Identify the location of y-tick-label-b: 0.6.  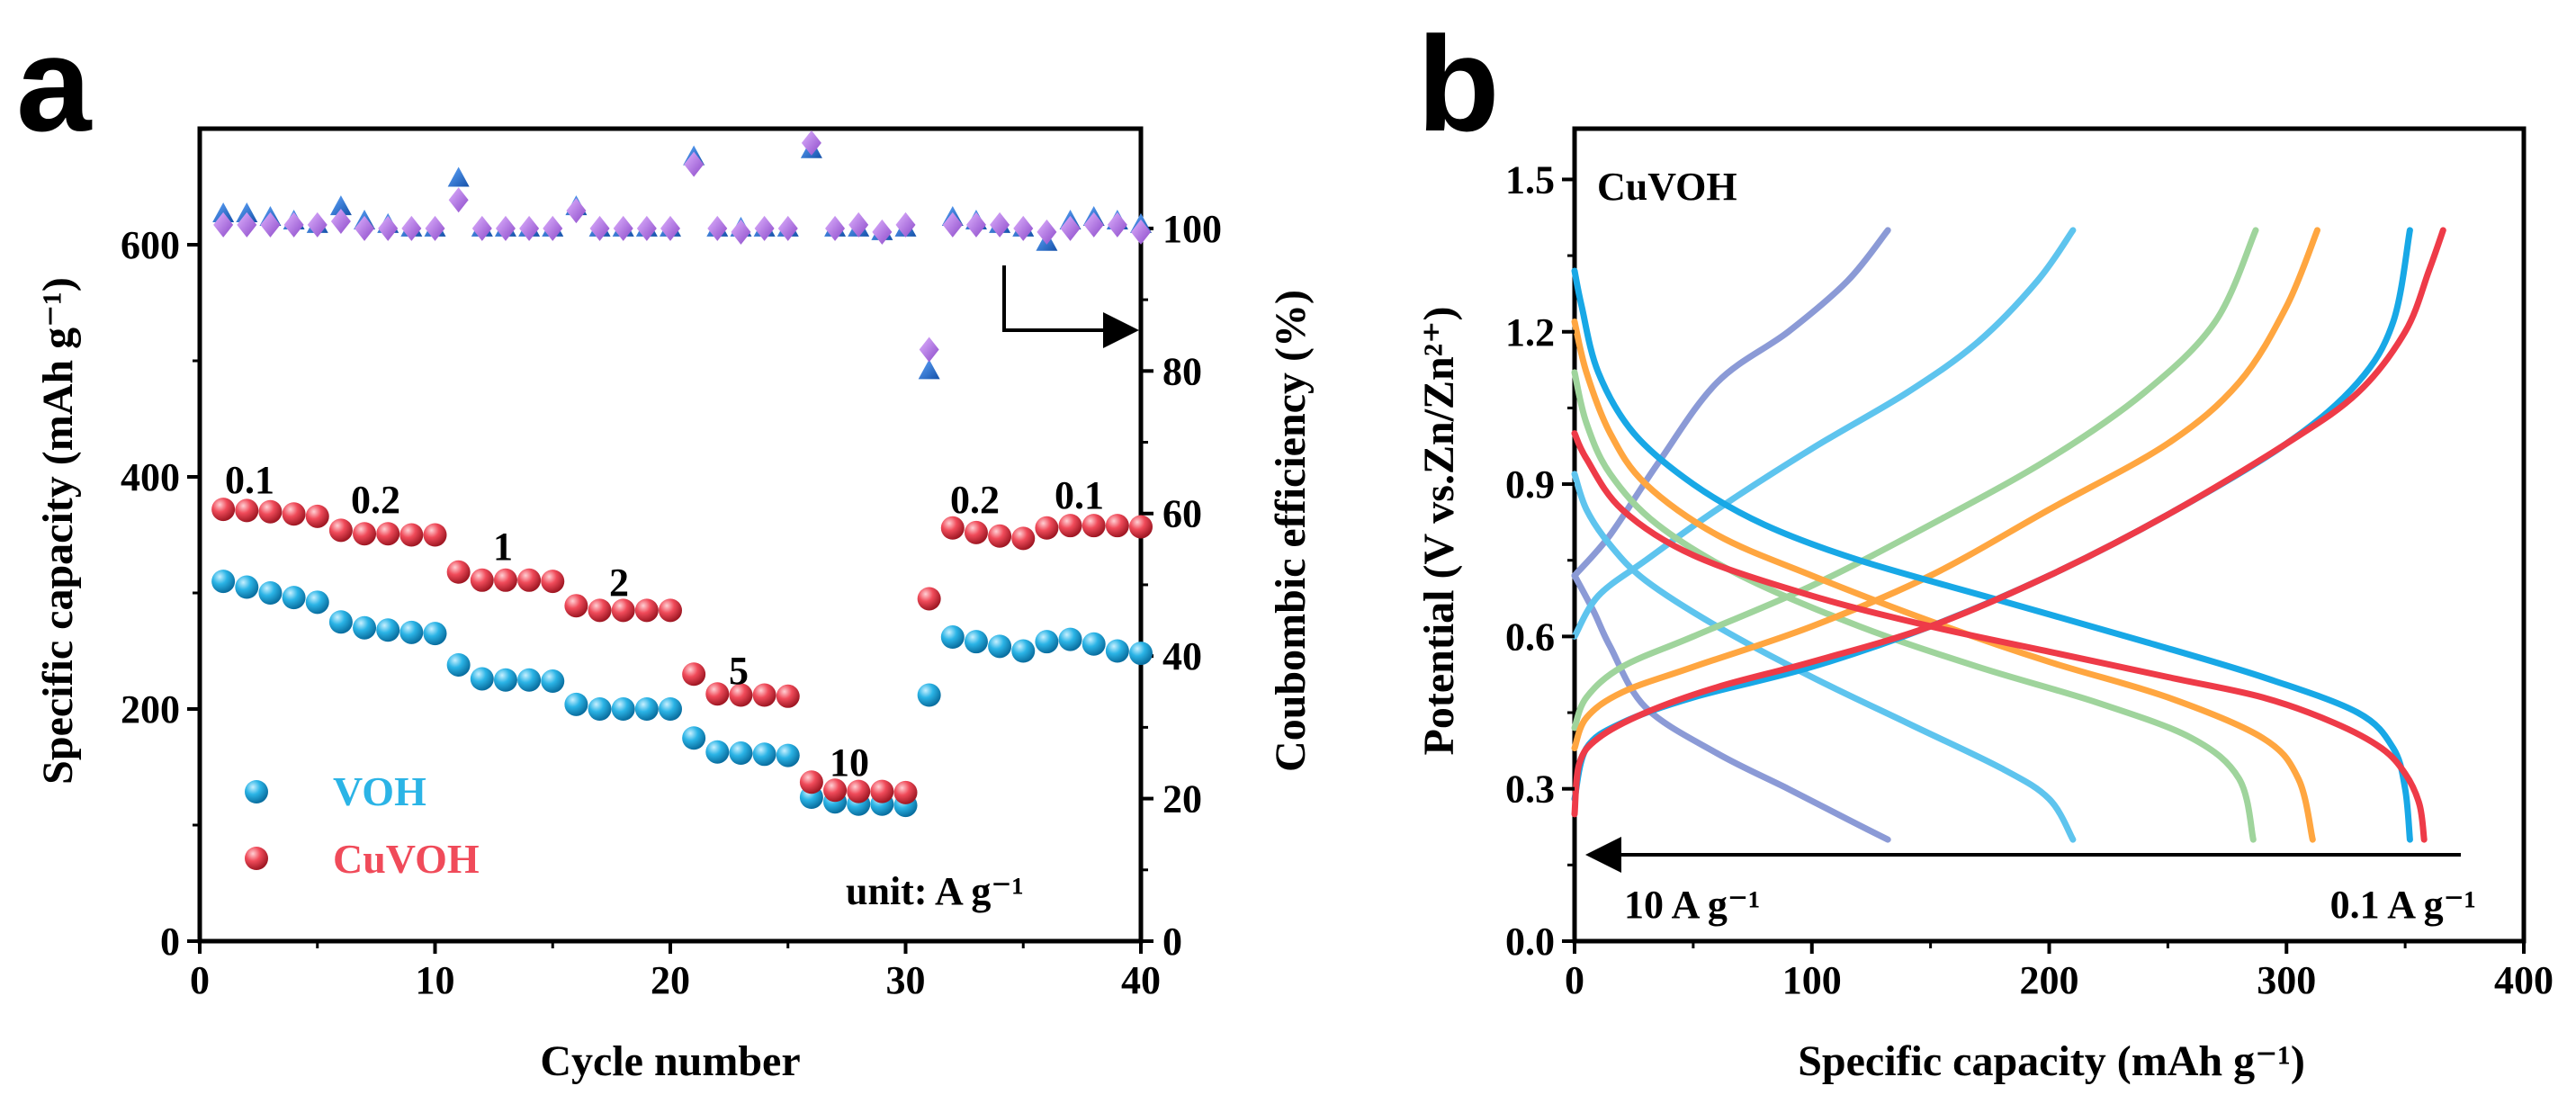
(1530, 637).